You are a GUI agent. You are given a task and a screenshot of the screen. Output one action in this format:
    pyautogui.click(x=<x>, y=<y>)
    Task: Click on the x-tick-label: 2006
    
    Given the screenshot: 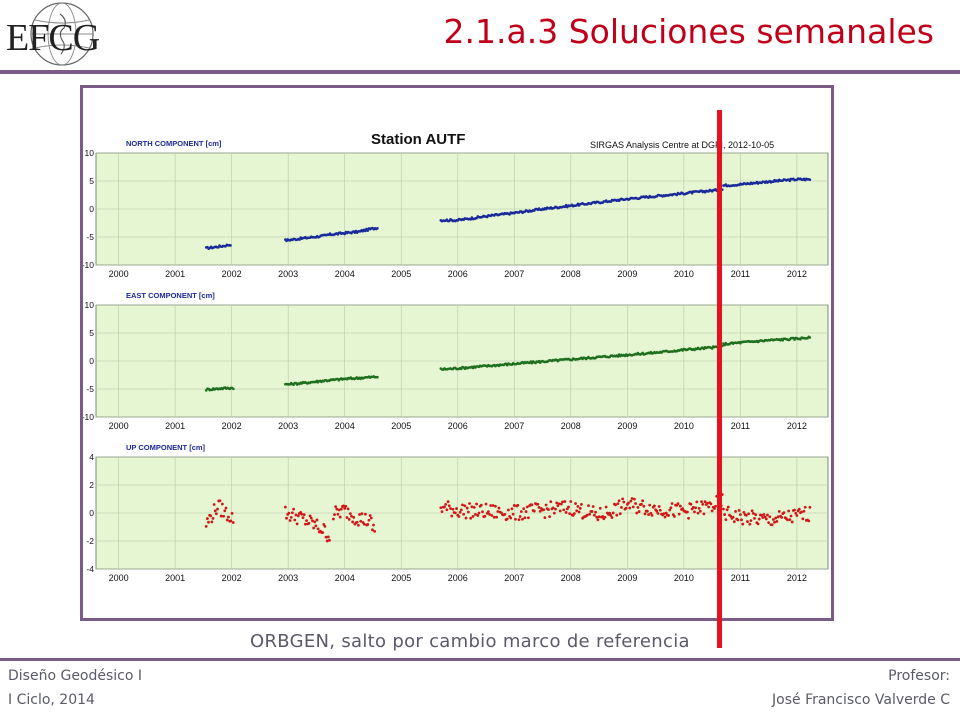 What is the action you would take?
    pyautogui.click(x=458, y=274)
    